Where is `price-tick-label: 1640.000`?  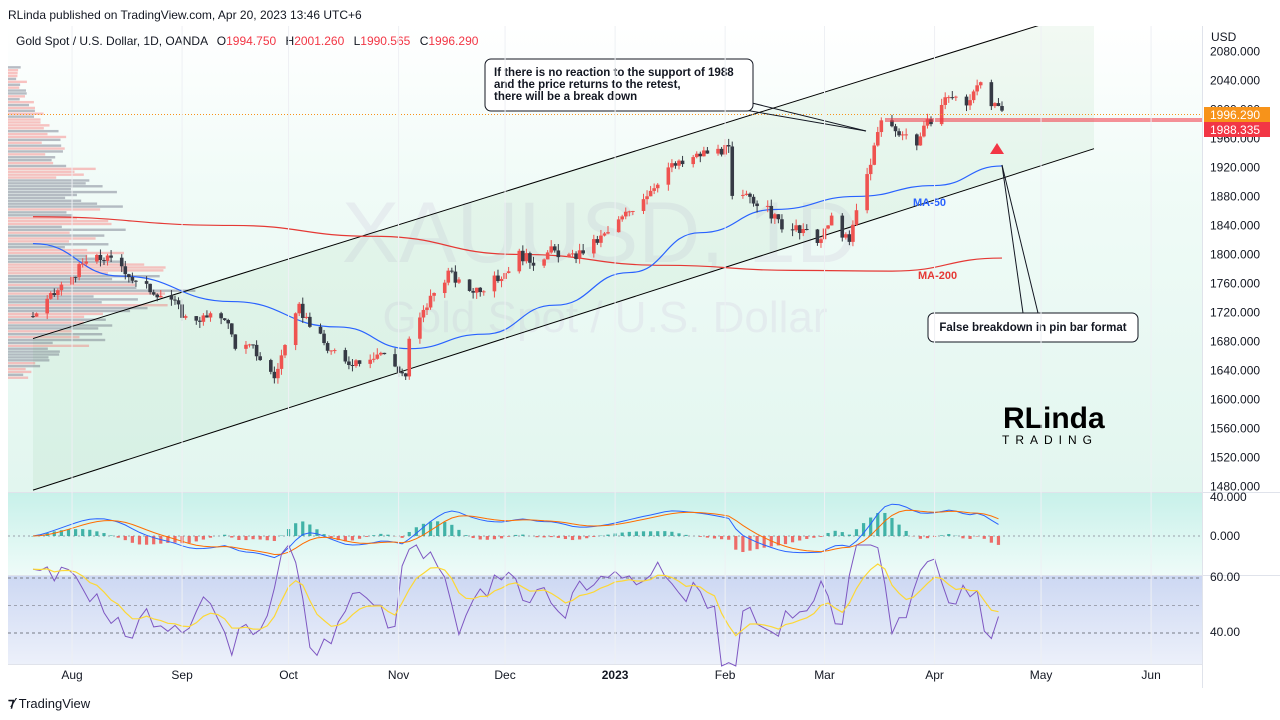
price-tick-label: 1640.000 is located at coordinates (1235, 370).